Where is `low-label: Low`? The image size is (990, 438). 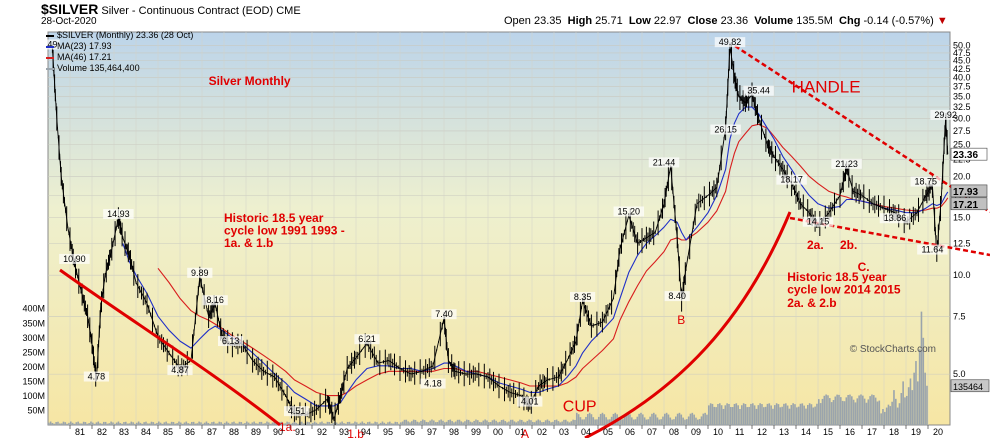
low-label: Low is located at coordinates (639, 21).